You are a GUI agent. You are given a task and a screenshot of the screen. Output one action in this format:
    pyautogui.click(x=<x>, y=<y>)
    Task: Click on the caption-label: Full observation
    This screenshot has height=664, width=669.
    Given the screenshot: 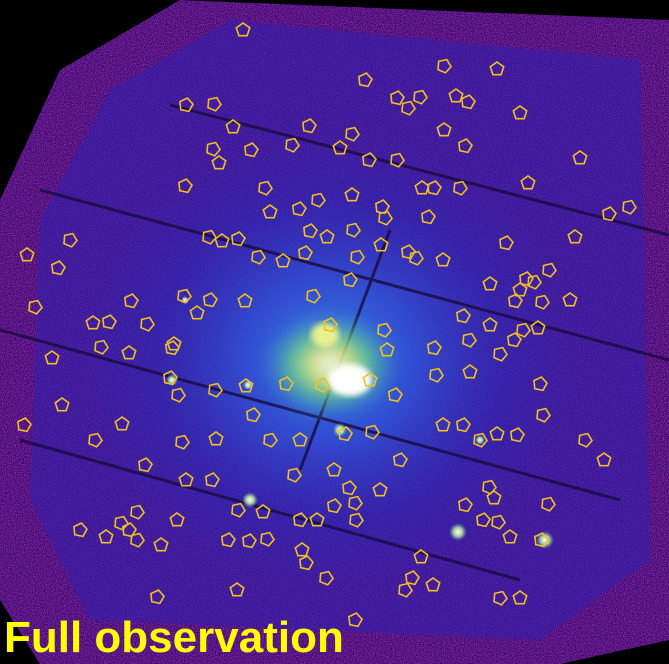 What is the action you would take?
    pyautogui.click(x=174, y=637)
    